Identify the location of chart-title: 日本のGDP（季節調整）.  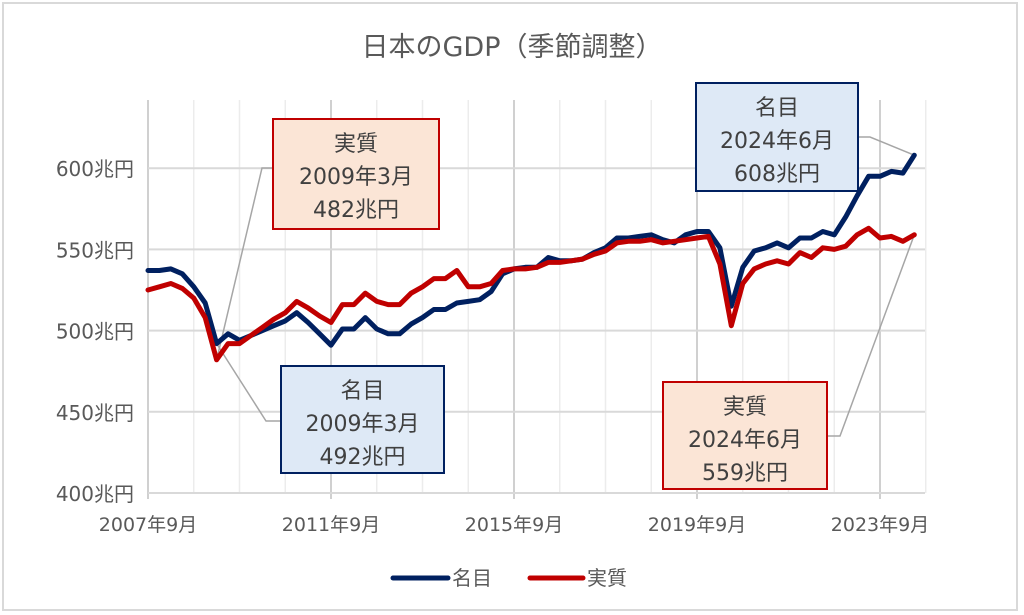
(512, 47).